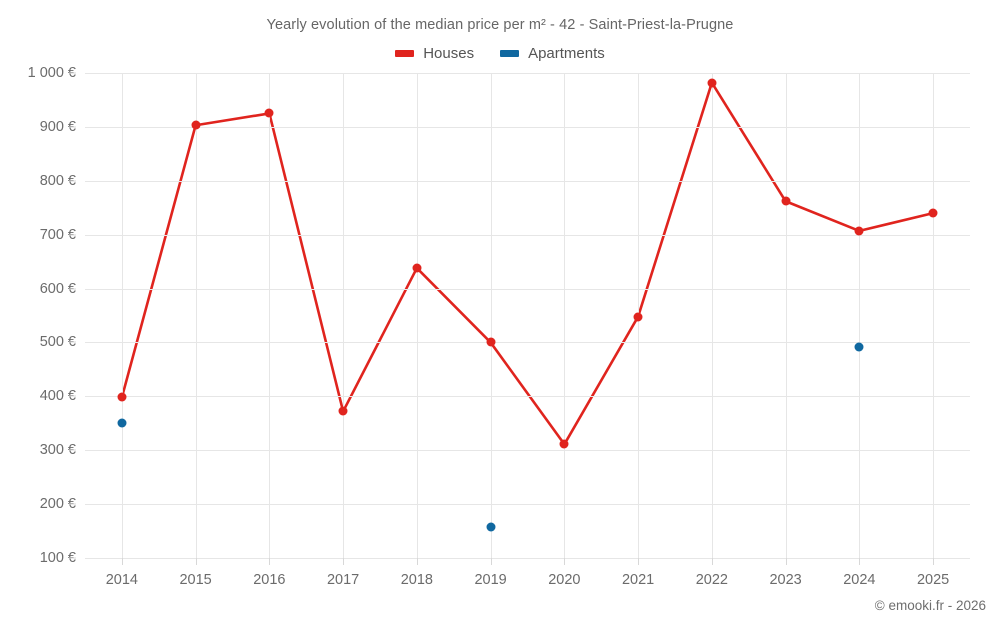 Image resolution: width=1000 pixels, height=625 pixels. What do you see at coordinates (933, 213) in the screenshot?
I see `data-point-houses-2025` at bounding box center [933, 213].